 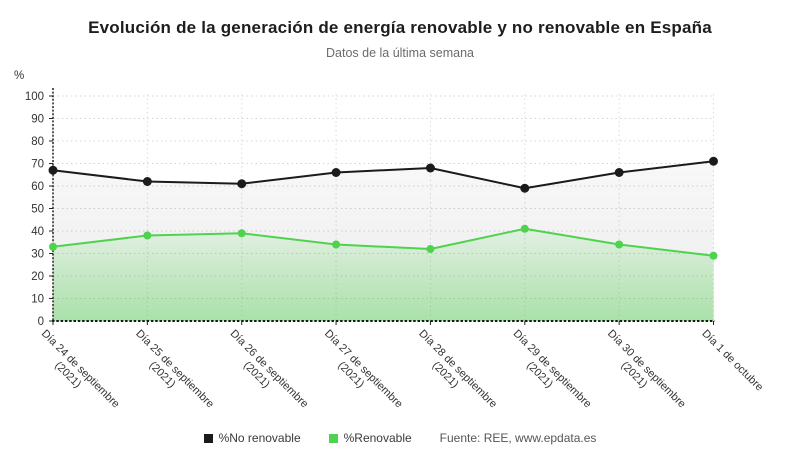 What do you see at coordinates (34, 97) in the screenshot?
I see `y-tick-label: 100` at bounding box center [34, 97].